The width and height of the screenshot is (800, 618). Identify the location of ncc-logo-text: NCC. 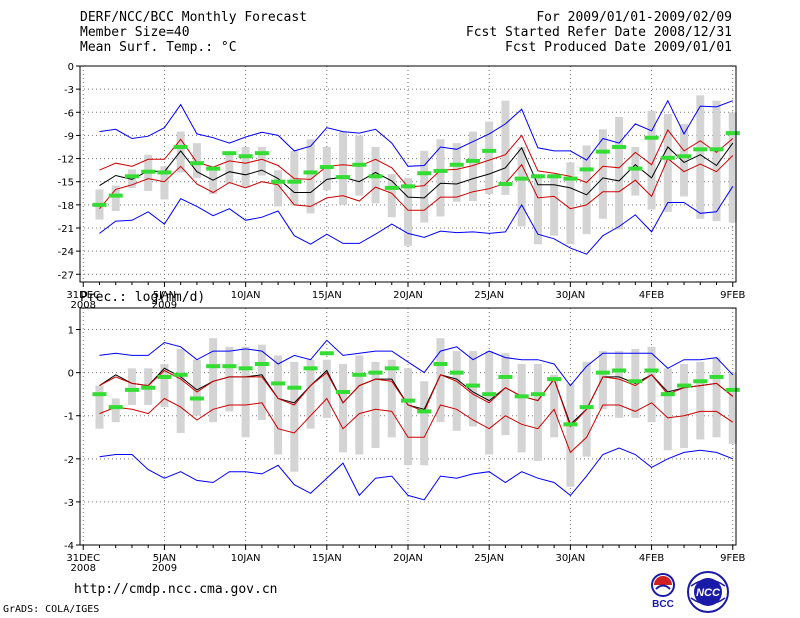
(708, 593).